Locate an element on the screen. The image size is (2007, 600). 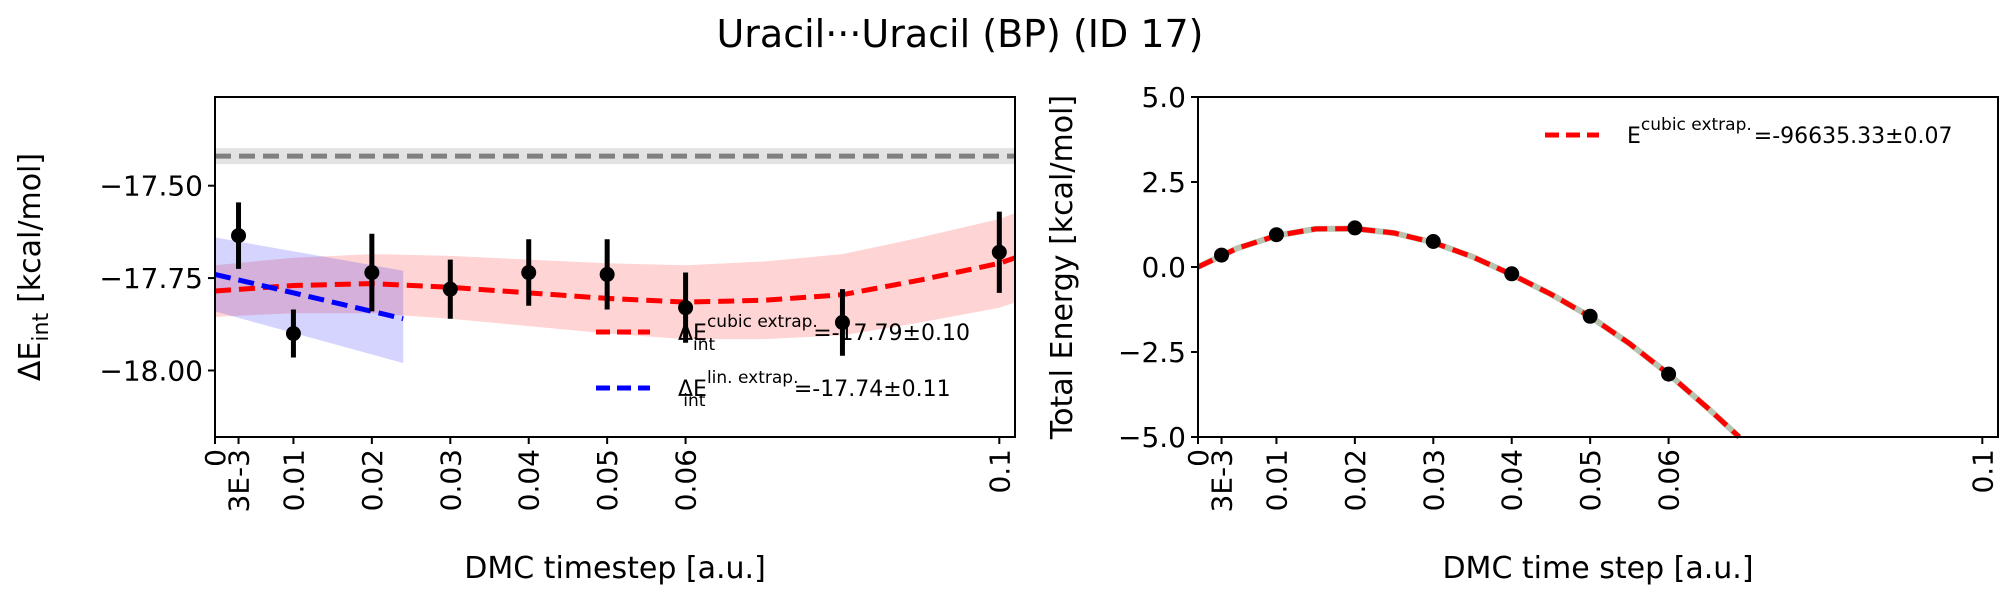
y-tick-label: 2.5 is located at coordinates (1163, 182).